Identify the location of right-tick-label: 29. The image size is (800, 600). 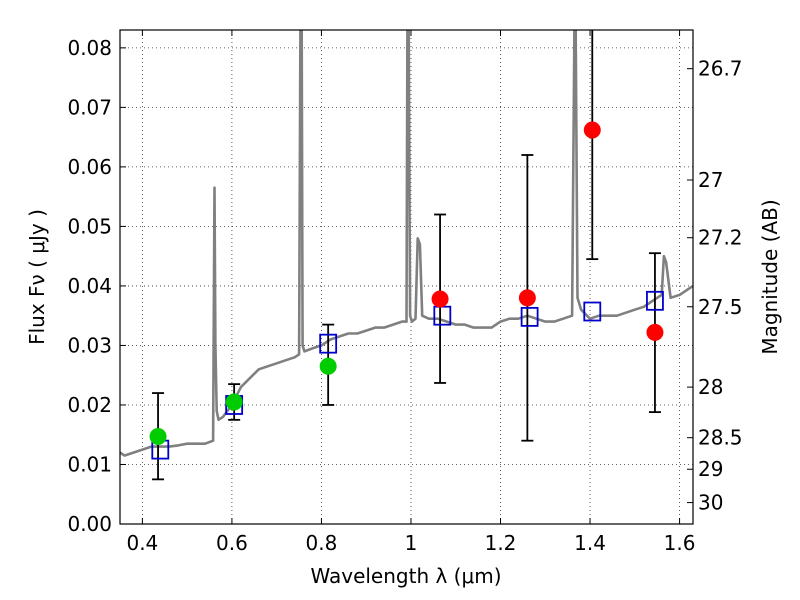
(710, 469).